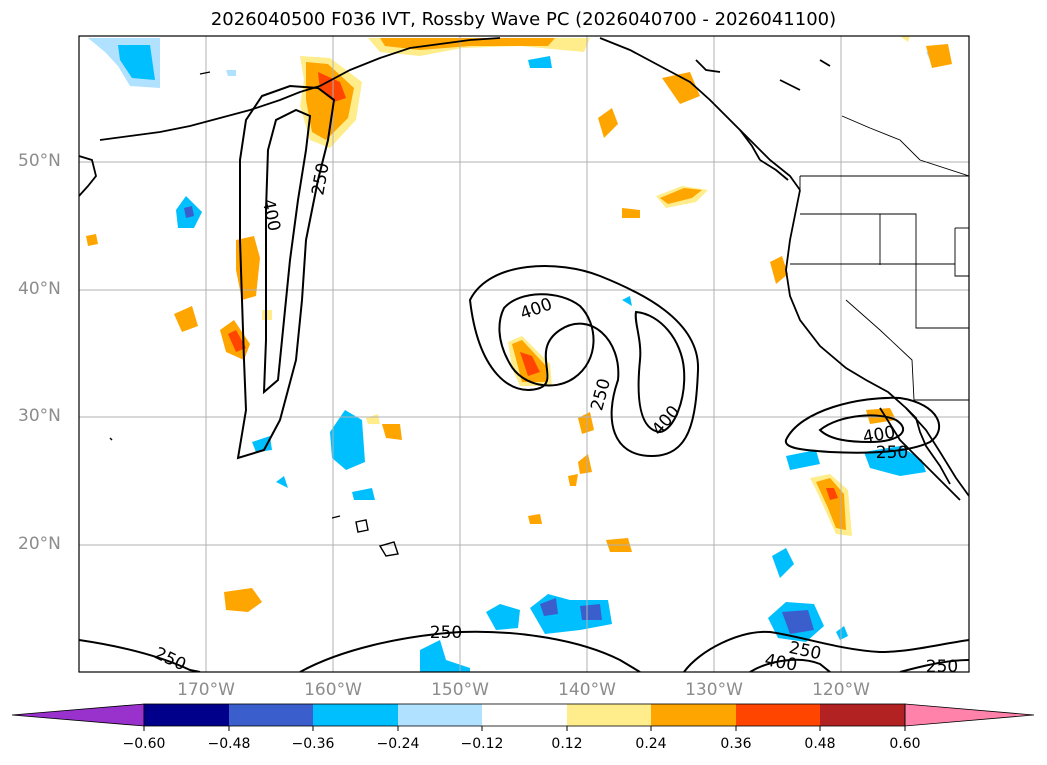 Image resolution: width=1047 pixels, height=765 pixels. What do you see at coordinates (39, 416) in the screenshot?
I see `lat-label-30n: 30°N` at bounding box center [39, 416].